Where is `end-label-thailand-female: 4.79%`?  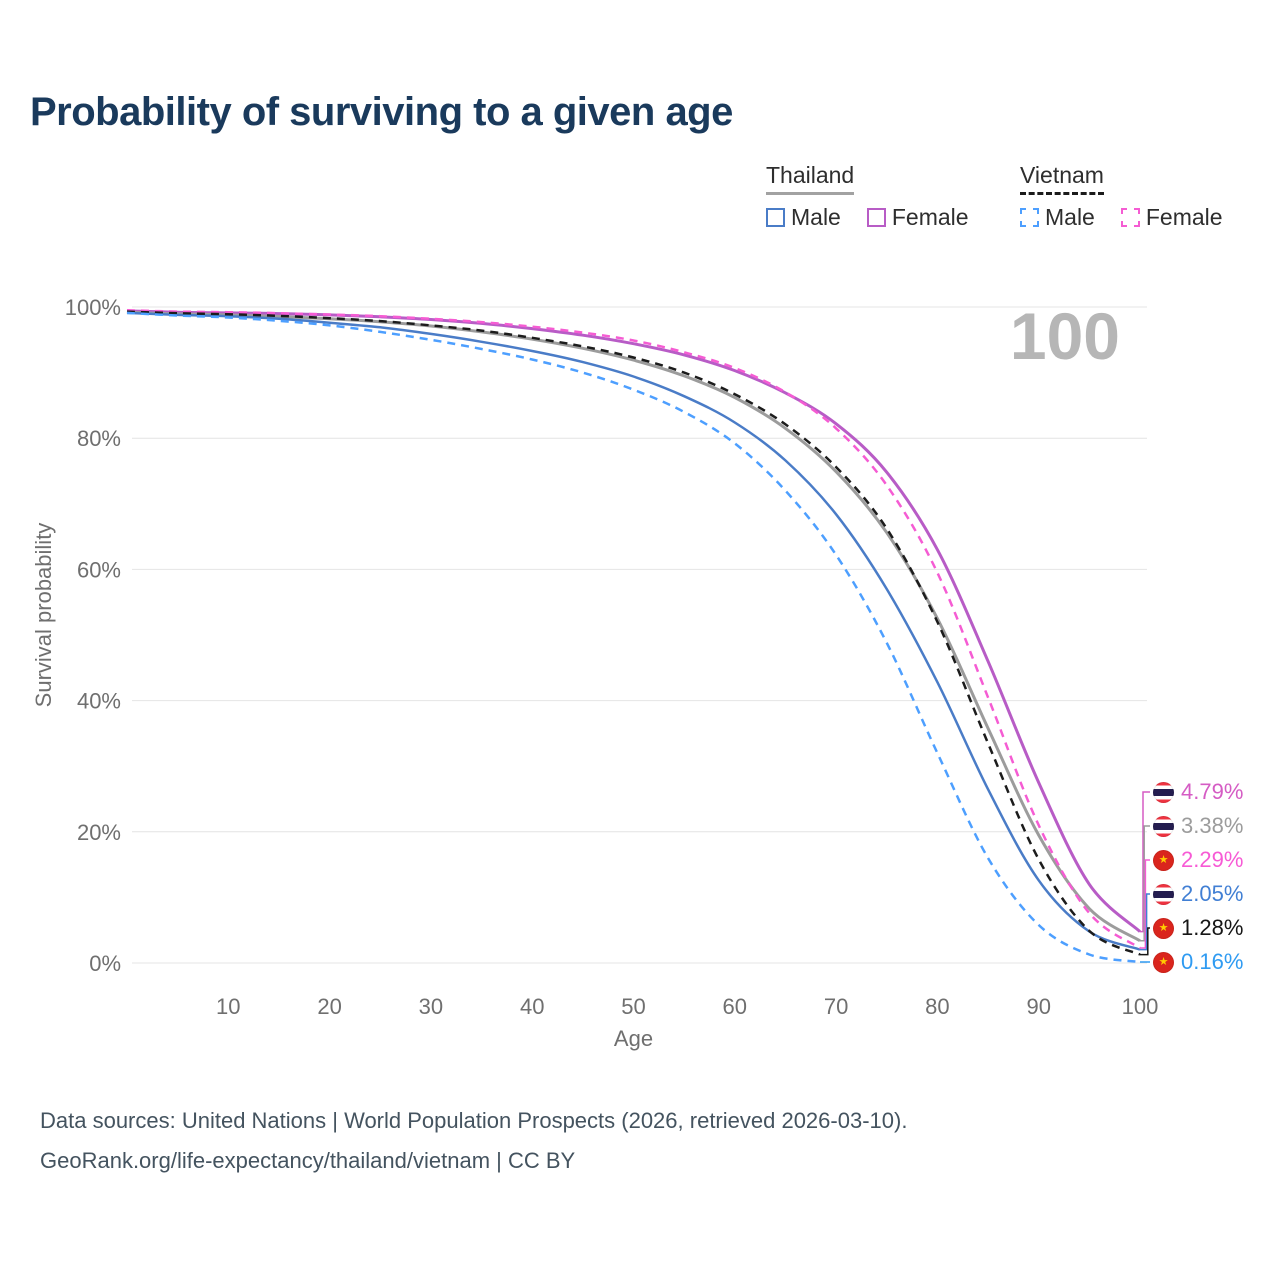 end-label-thailand-female: 4.79% is located at coordinates (1198, 792).